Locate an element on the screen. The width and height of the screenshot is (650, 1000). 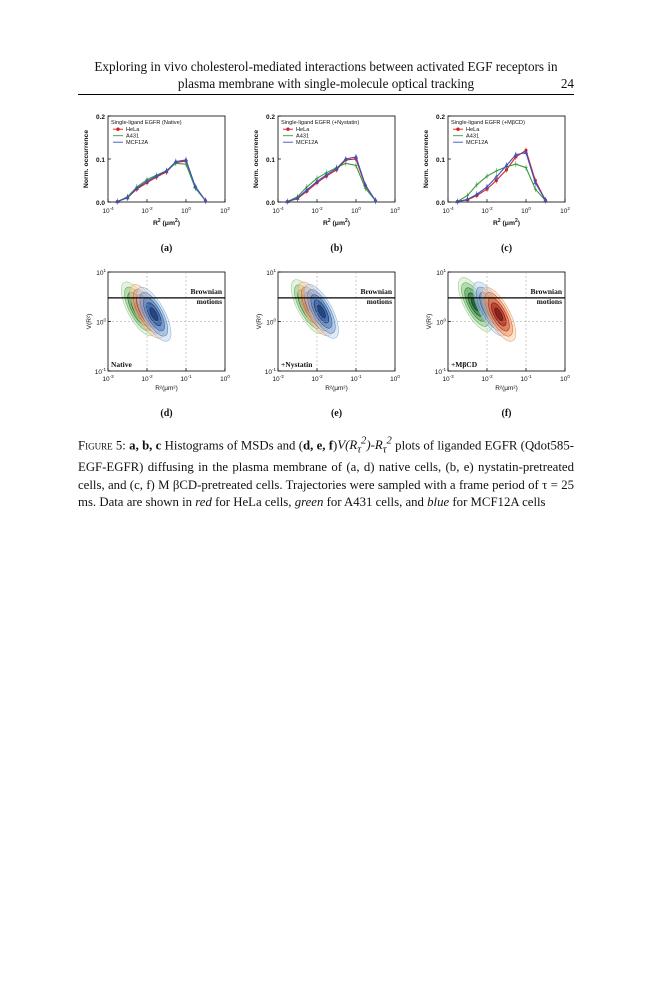
series-line-a431 is located at coordinates (501, 183).